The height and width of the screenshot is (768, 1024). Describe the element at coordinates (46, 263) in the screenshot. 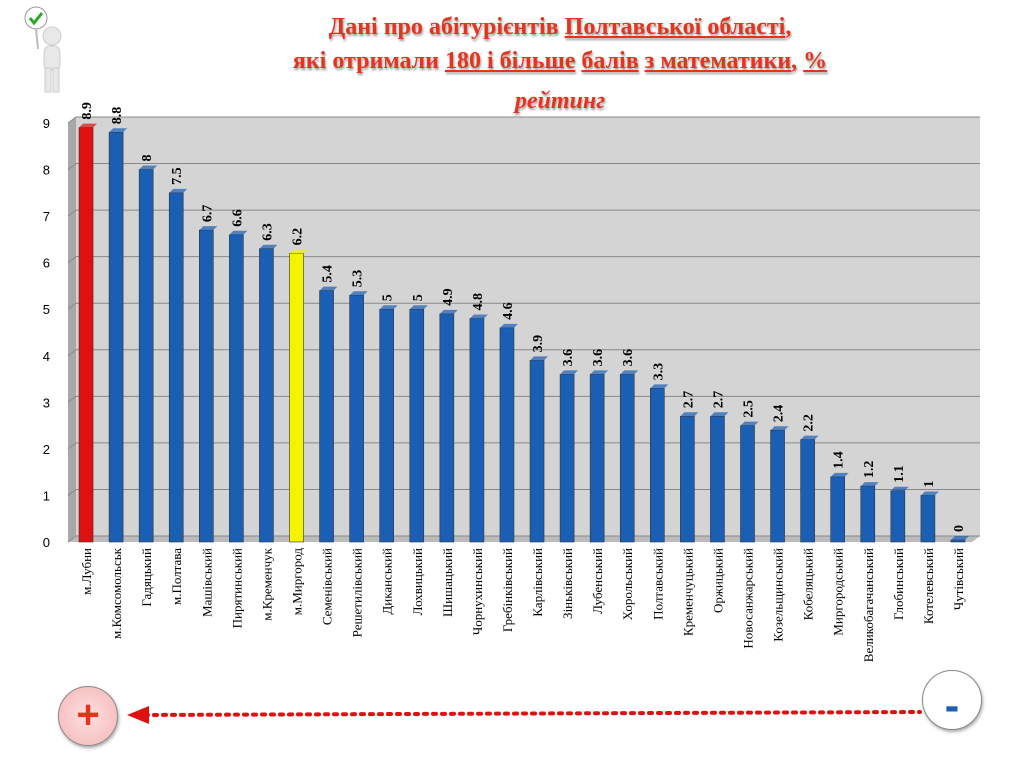

I see `y-tick-label: 6` at that location.